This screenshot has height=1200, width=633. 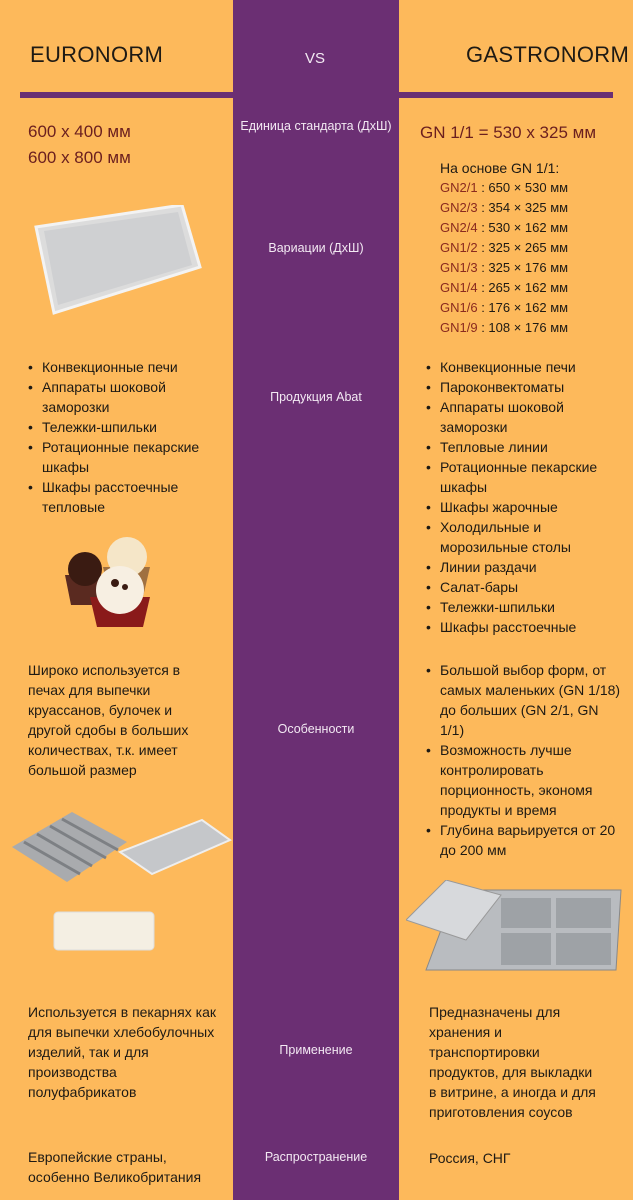 What do you see at coordinates (521, 587) in the screenshot?
I see `list-item: Салат-бары` at bounding box center [521, 587].